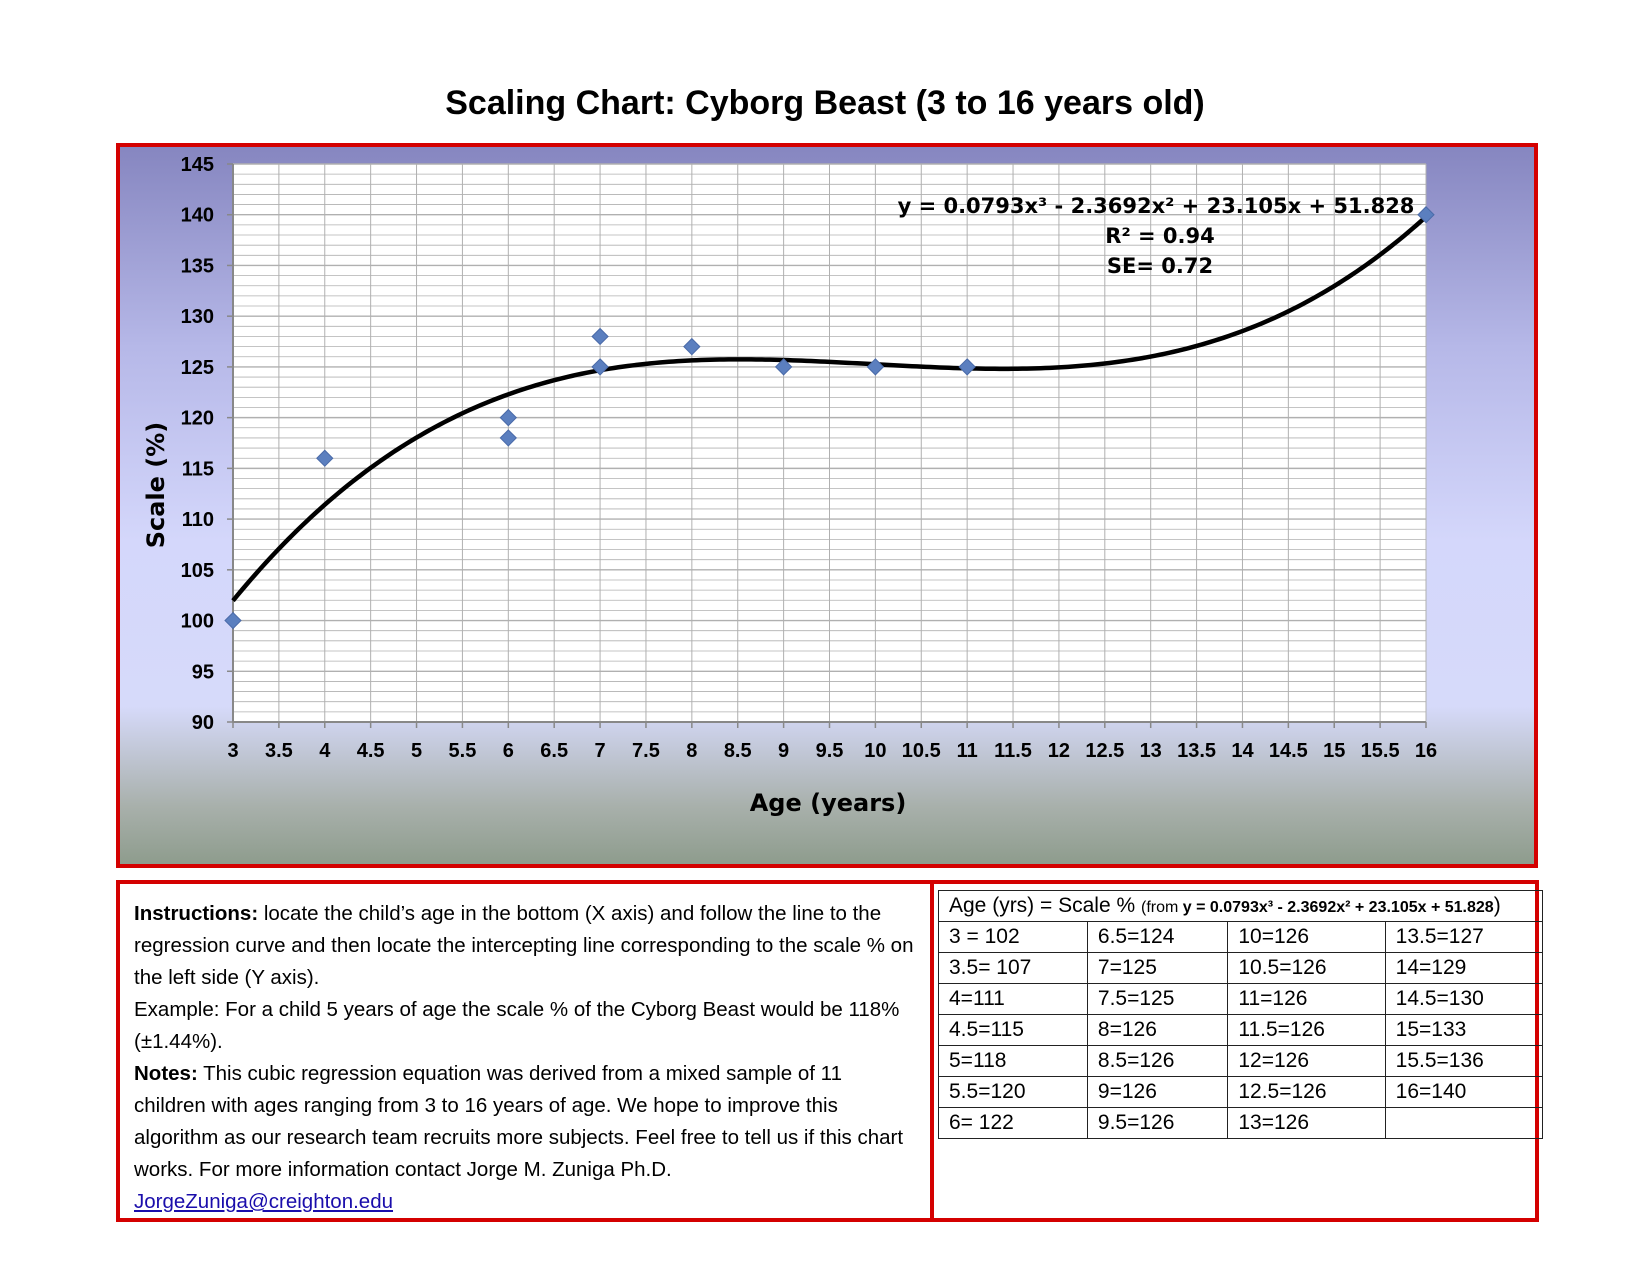 Image resolution: width=1650 pixels, height=1275 pixels. I want to click on table-row: 4.5=115 8=126 11.5=126 15=133, so click(1241, 1030).